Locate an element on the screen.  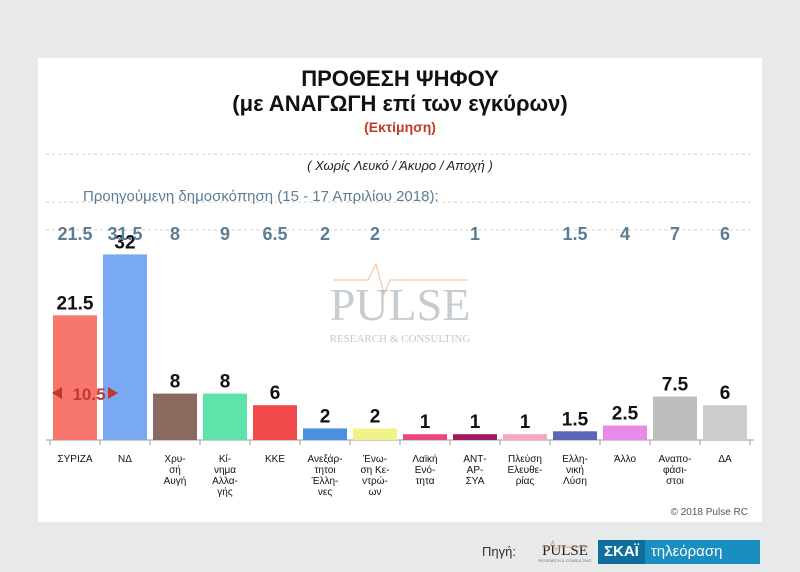
previous-poll-value: 21.5 is located at coordinates (74, 234).